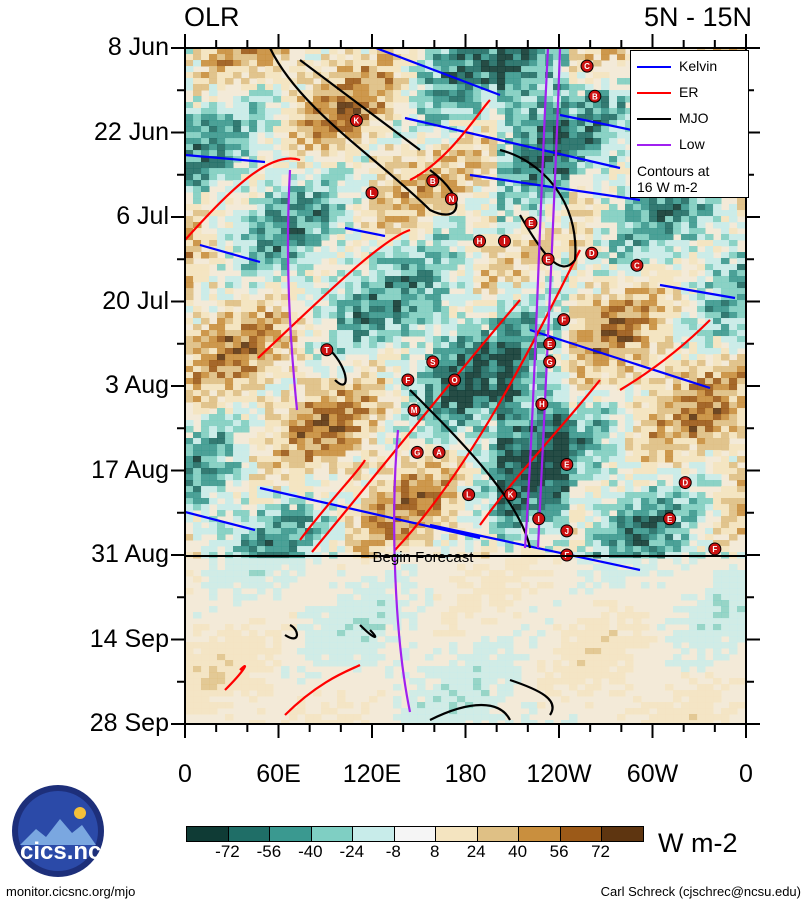 Image resolution: width=809 pixels, height=907 pixels. I want to click on y-tick-label: 14 Sep, so click(129, 638).